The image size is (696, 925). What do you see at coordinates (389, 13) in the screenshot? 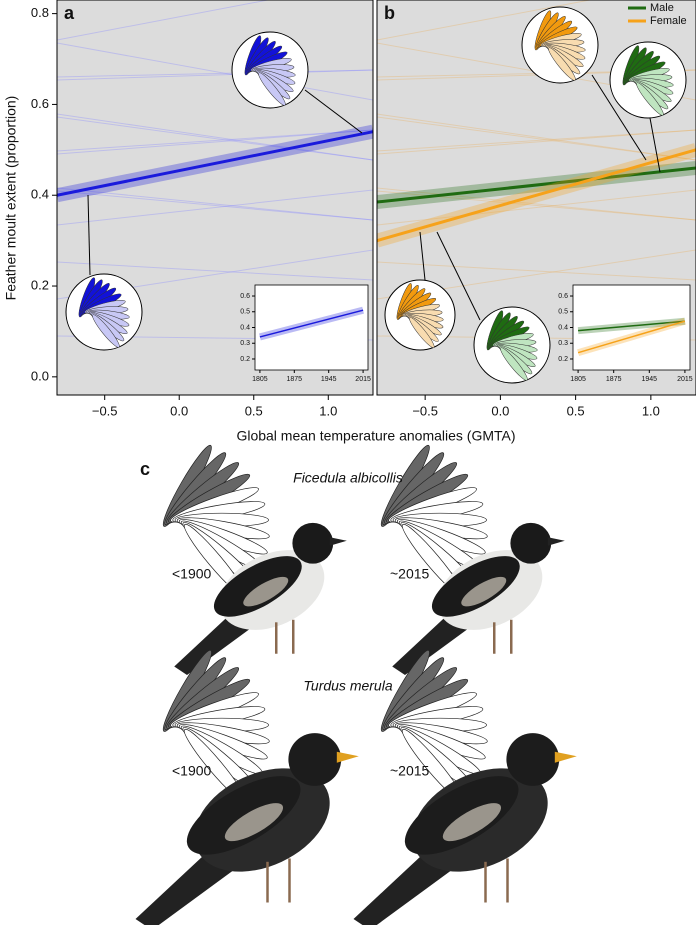
I see `panel-label: b` at bounding box center [389, 13].